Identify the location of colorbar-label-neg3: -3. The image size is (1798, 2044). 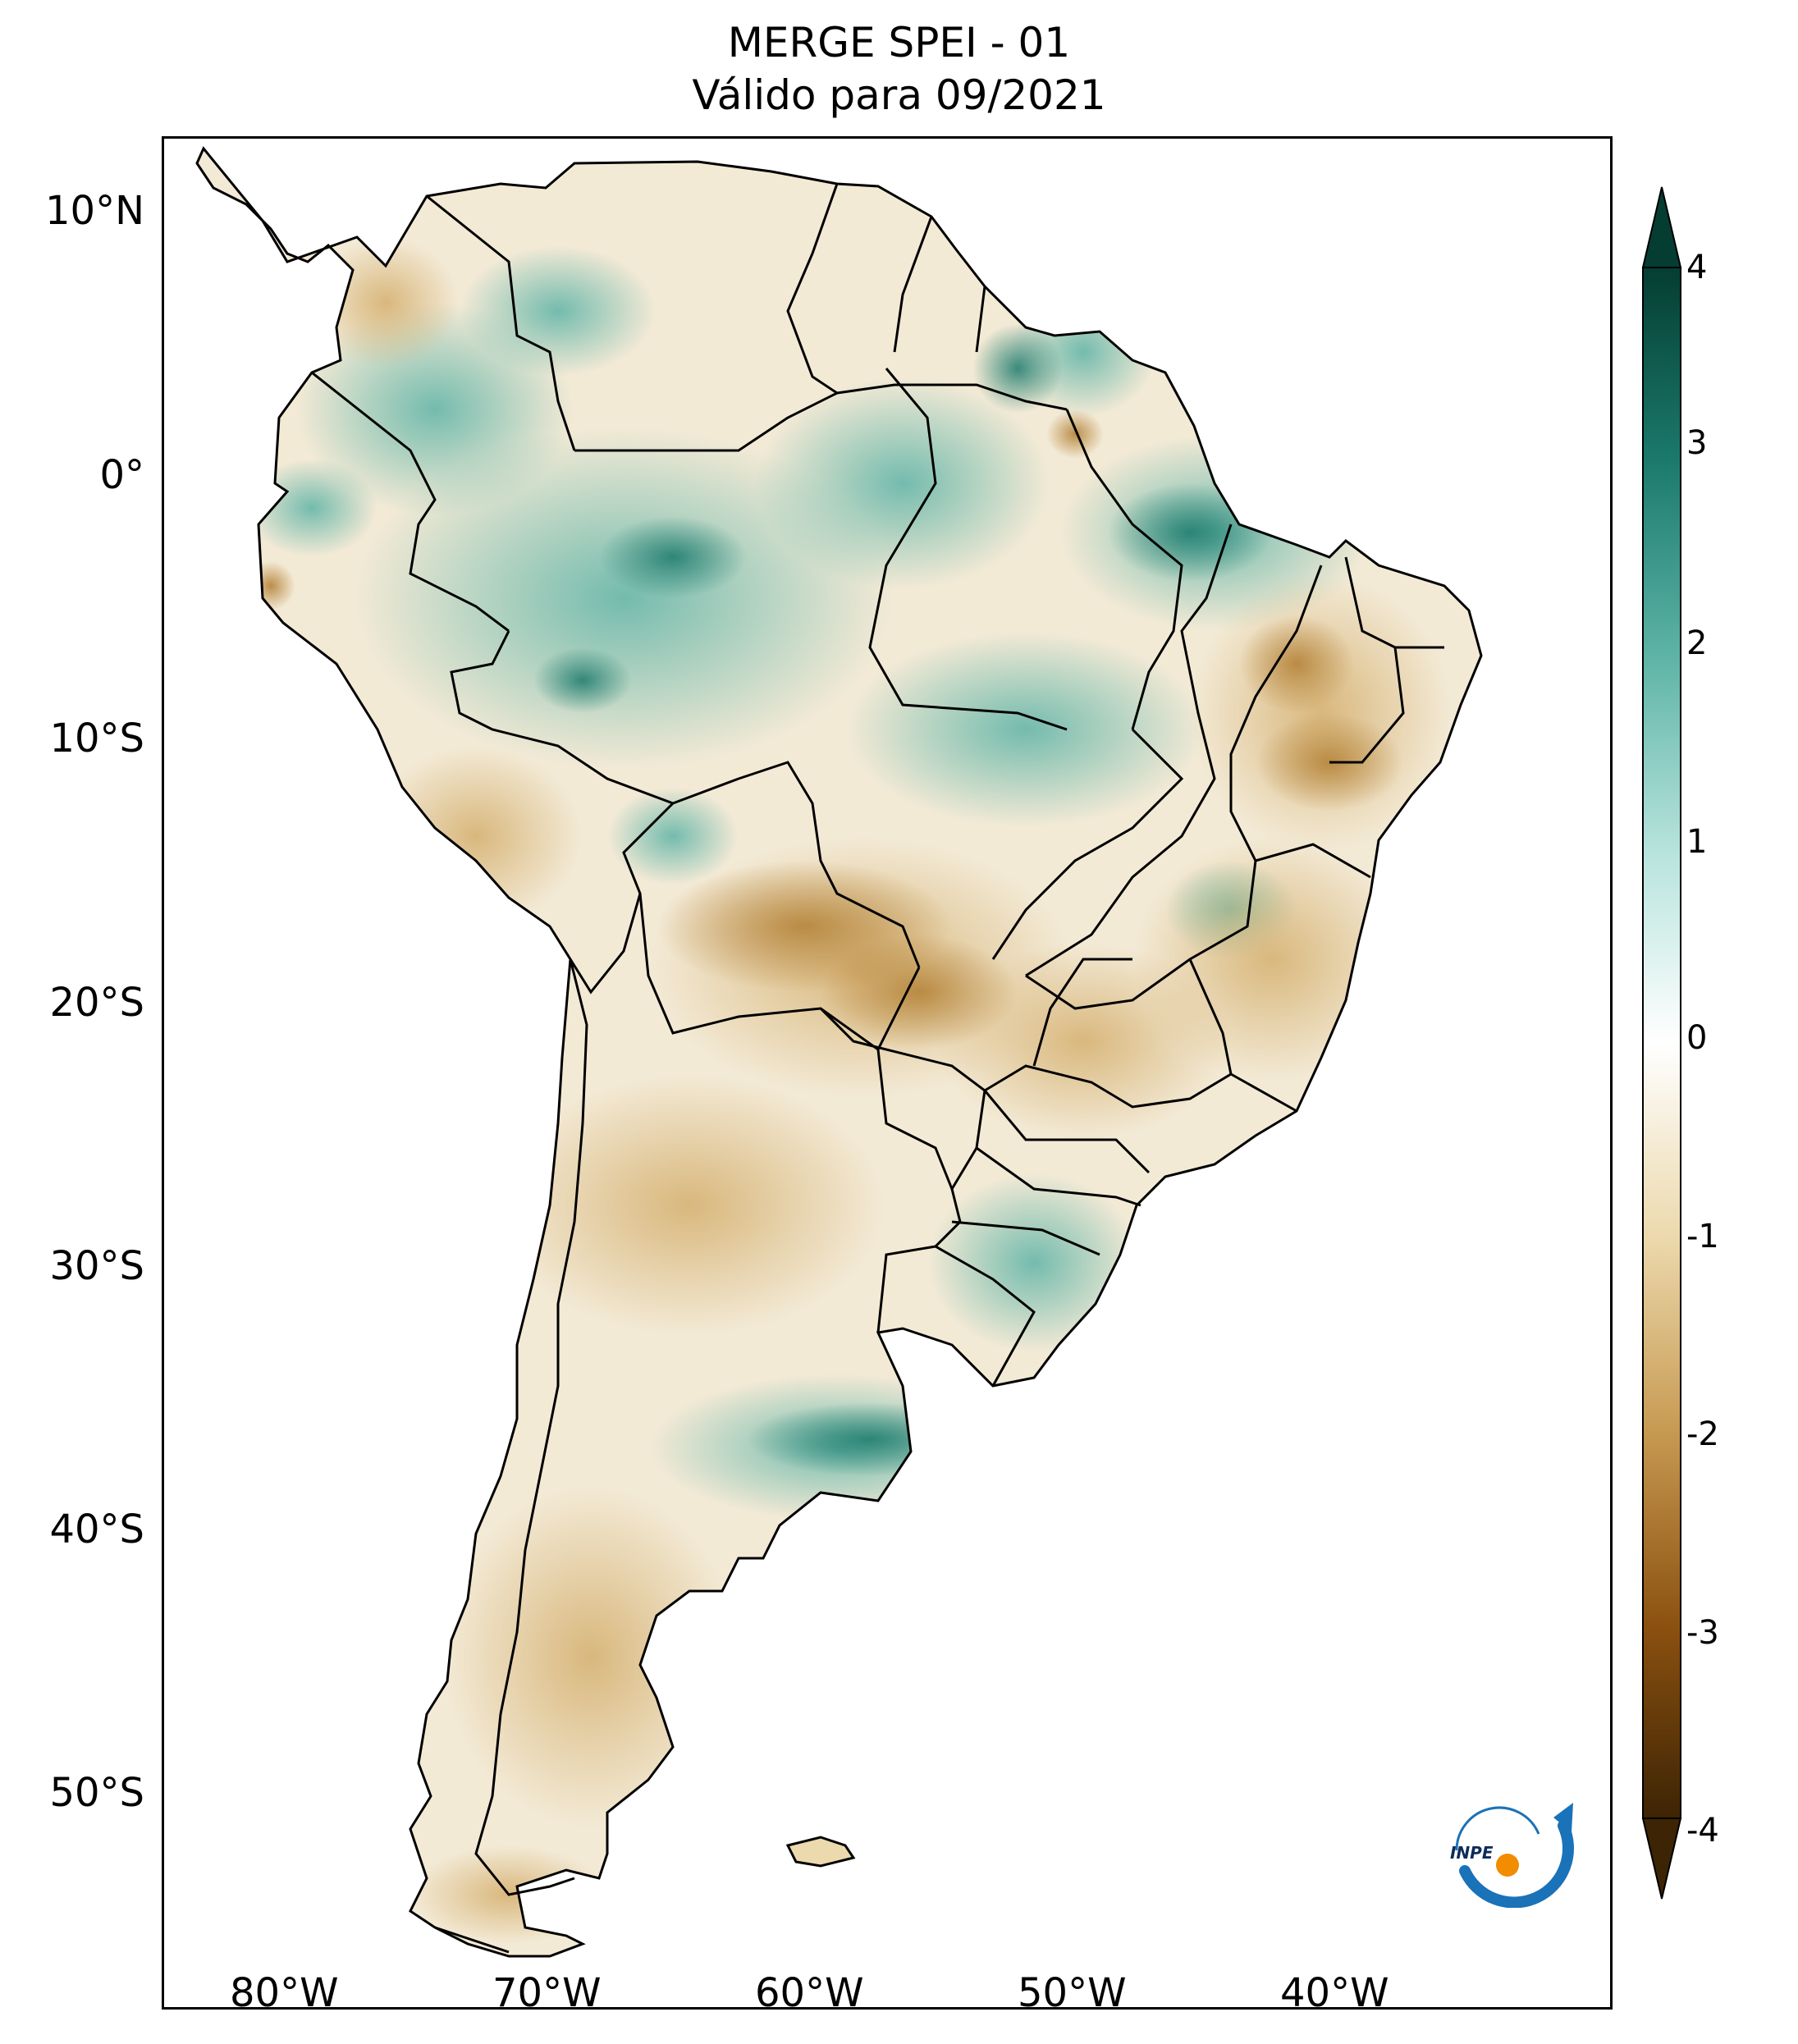
(1702, 1633).